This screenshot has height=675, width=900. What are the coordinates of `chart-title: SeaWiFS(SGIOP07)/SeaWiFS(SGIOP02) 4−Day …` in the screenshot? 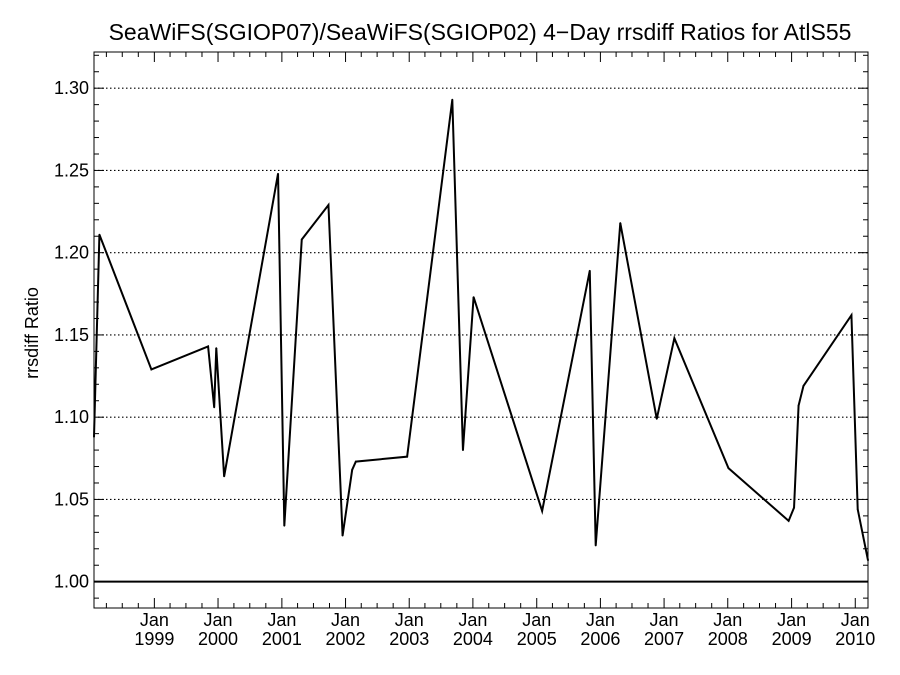 It's located at (480, 32).